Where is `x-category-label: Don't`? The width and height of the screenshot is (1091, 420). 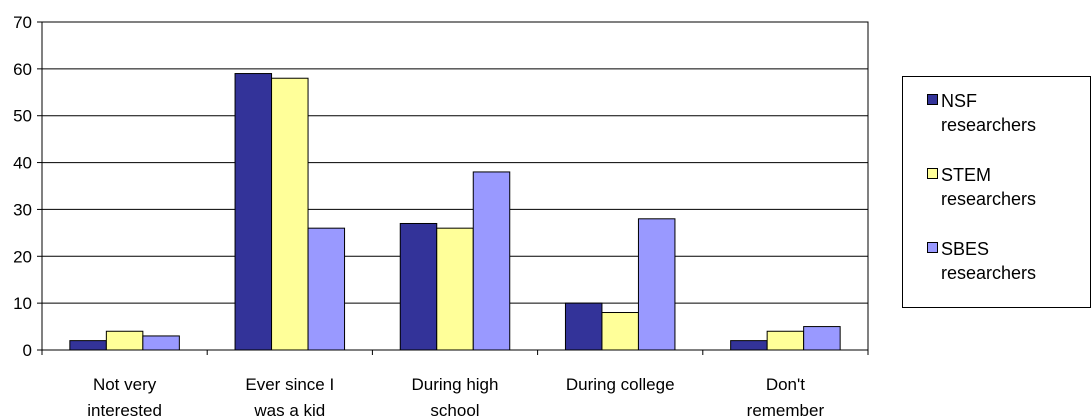
x-category-label: Don't is located at coordinates (785, 384).